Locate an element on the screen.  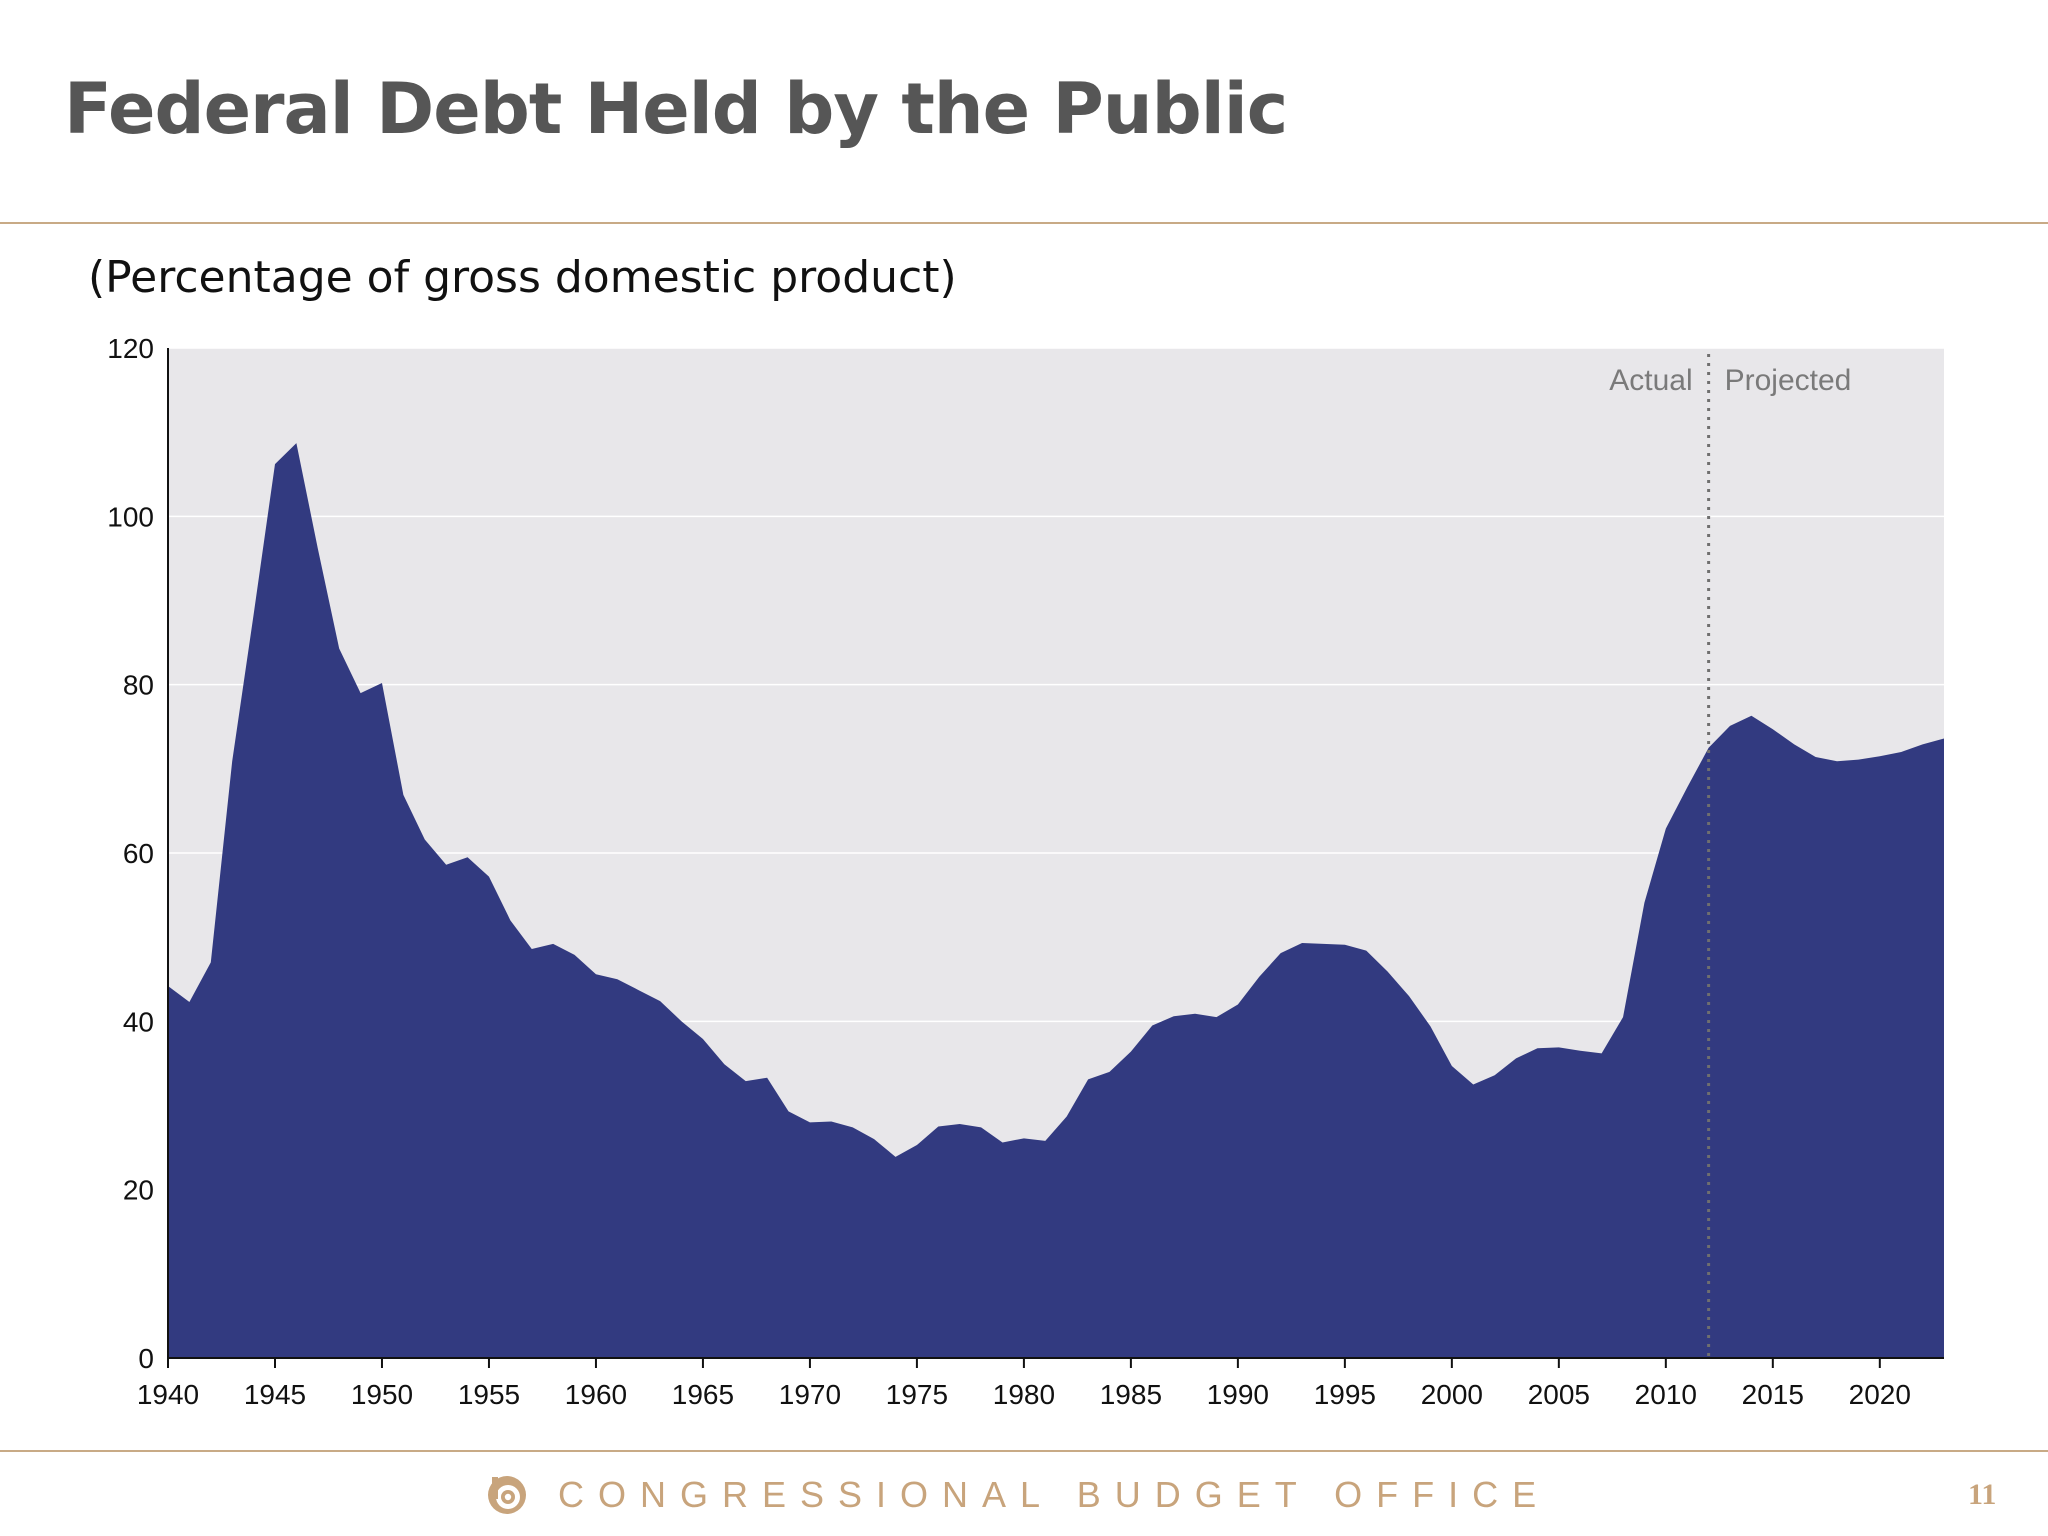
organization-name: CONGRESSIONAL BUDGET OFFICE is located at coordinates (1054, 1494).